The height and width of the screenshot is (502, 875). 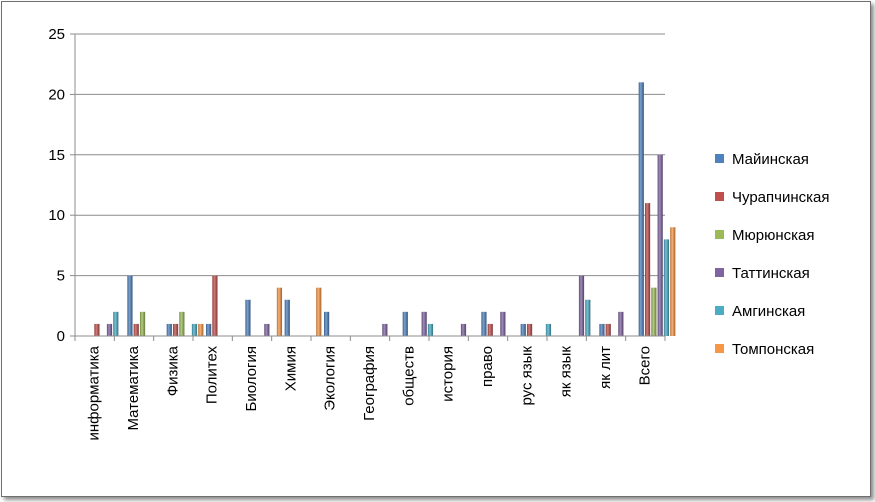 What do you see at coordinates (319, 311) in the screenshot?
I see `bar-томпонская-химия` at bounding box center [319, 311].